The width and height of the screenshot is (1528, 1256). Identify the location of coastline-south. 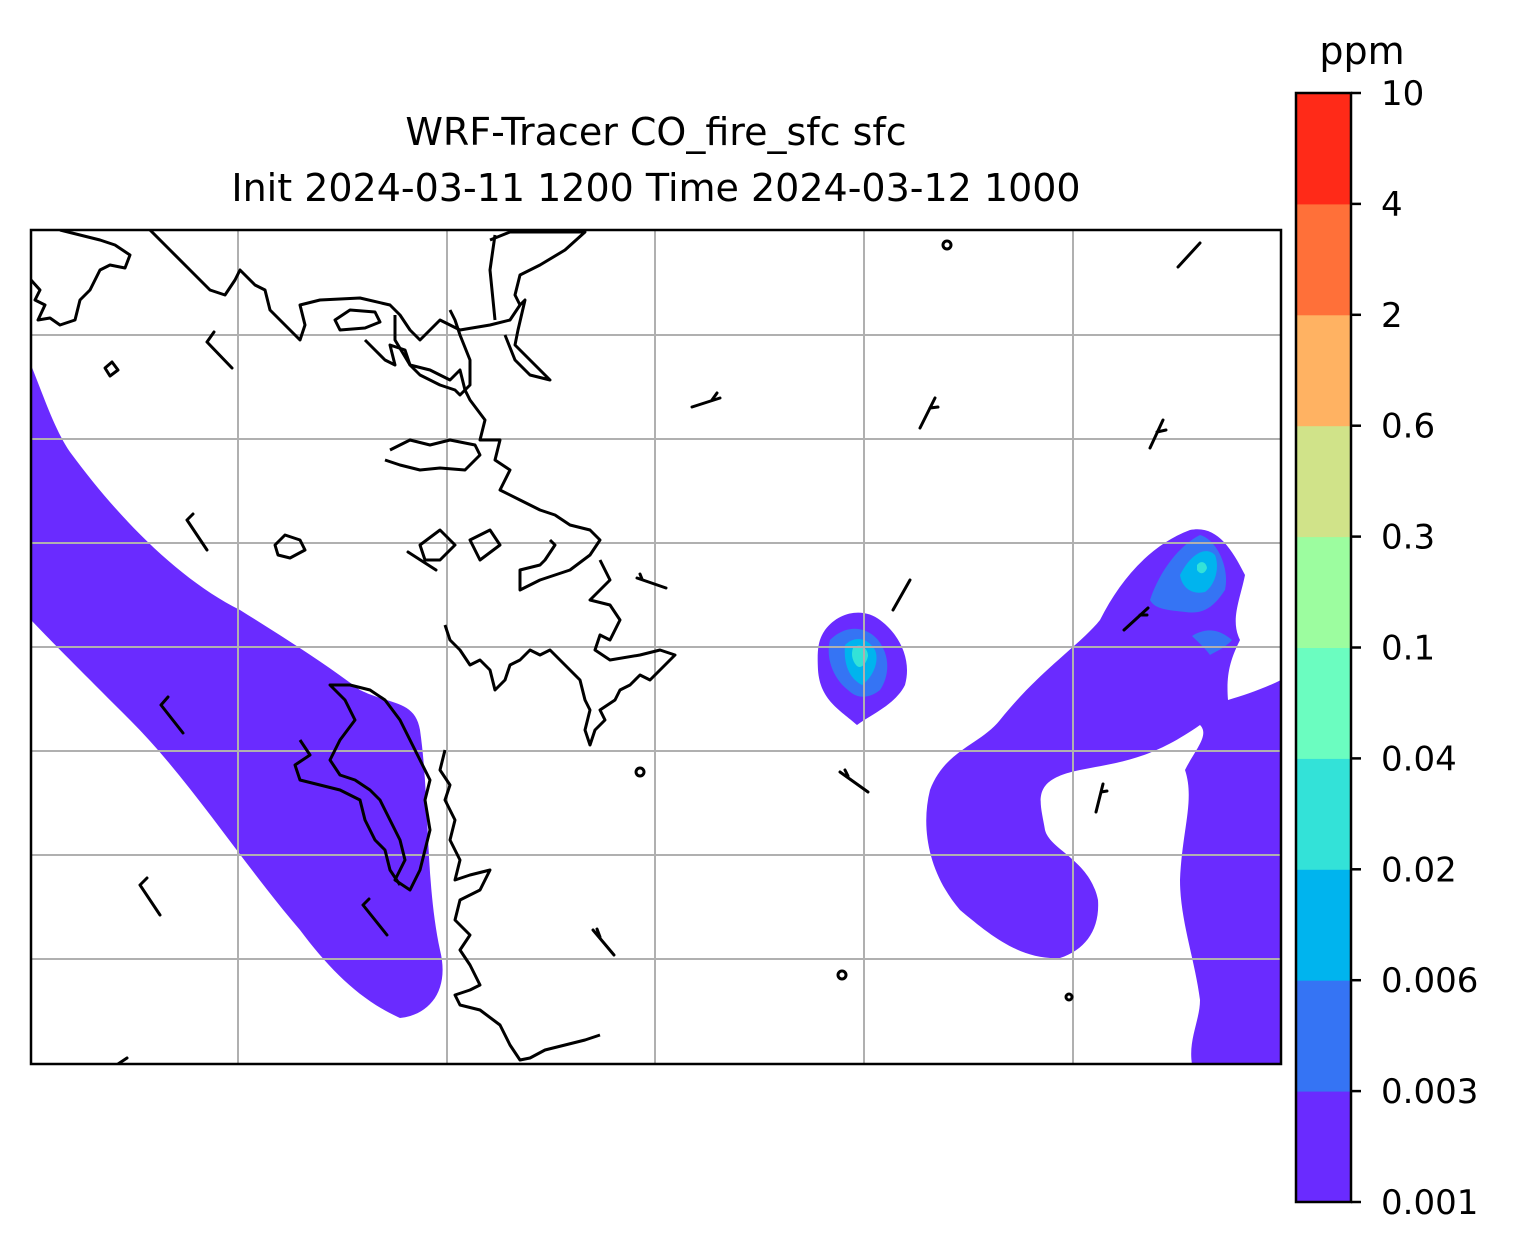
(519, 905).